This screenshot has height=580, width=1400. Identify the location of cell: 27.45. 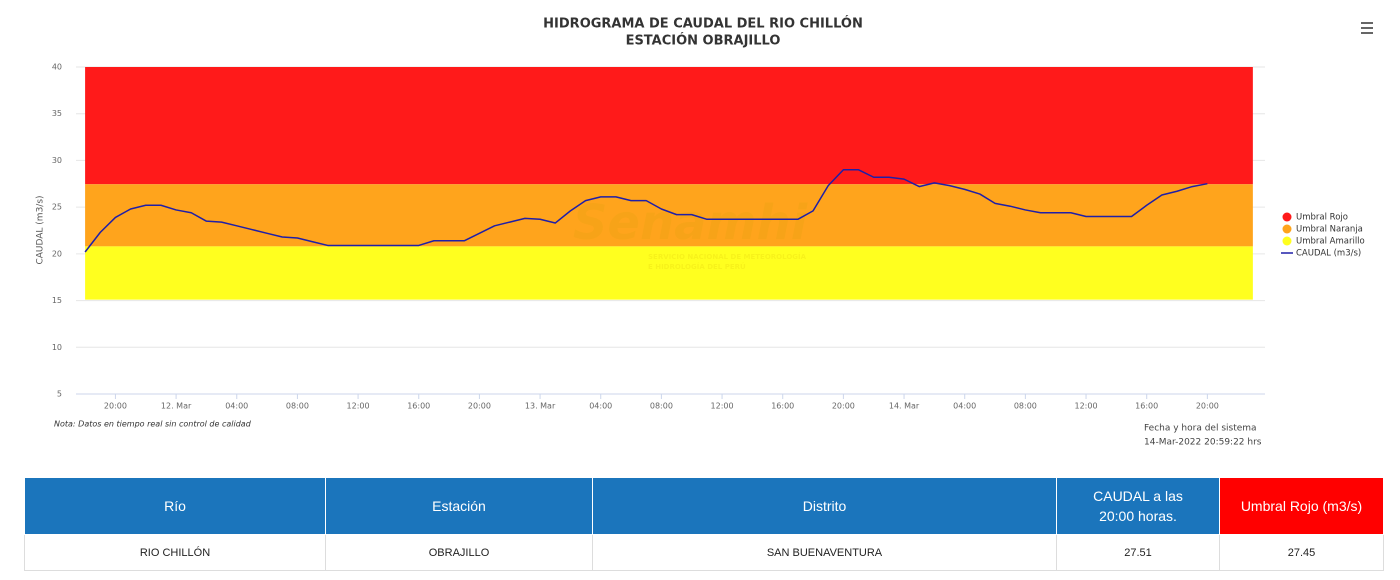
(1301, 552).